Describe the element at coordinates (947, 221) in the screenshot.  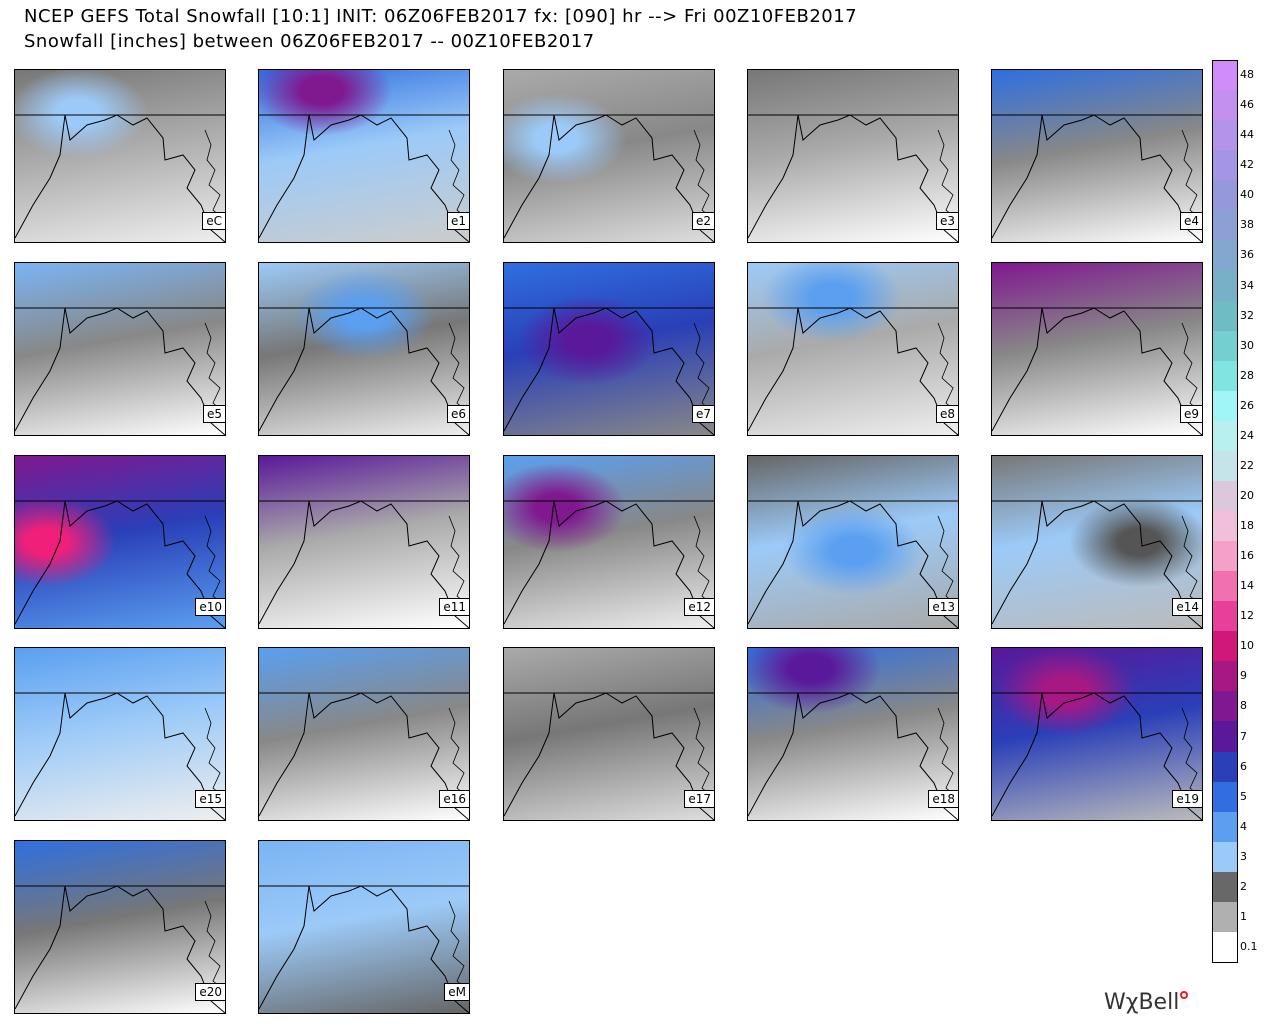
I see `panel-label: e3` at that location.